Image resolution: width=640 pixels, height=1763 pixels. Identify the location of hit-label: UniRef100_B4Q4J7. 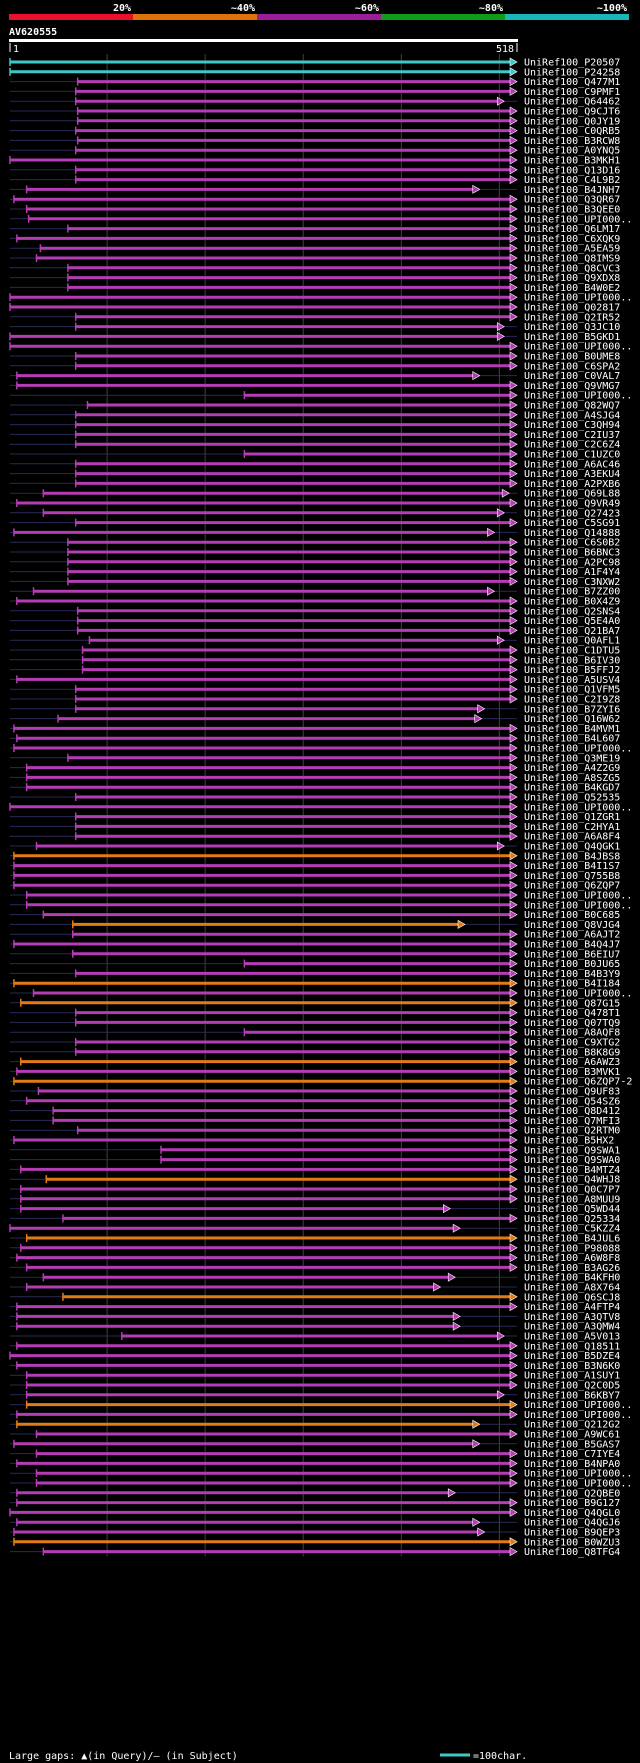
(572, 945).